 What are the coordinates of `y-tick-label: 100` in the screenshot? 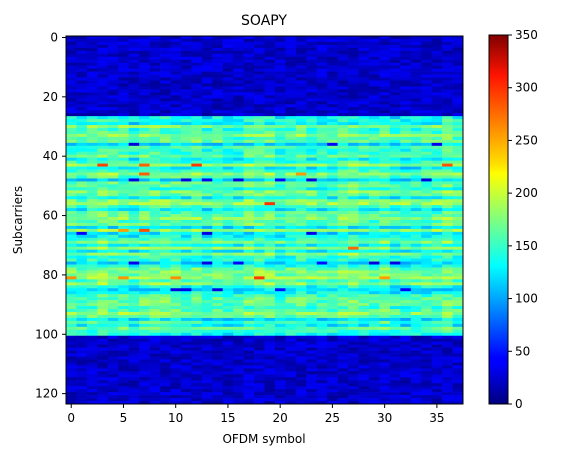 It's located at (46, 334).